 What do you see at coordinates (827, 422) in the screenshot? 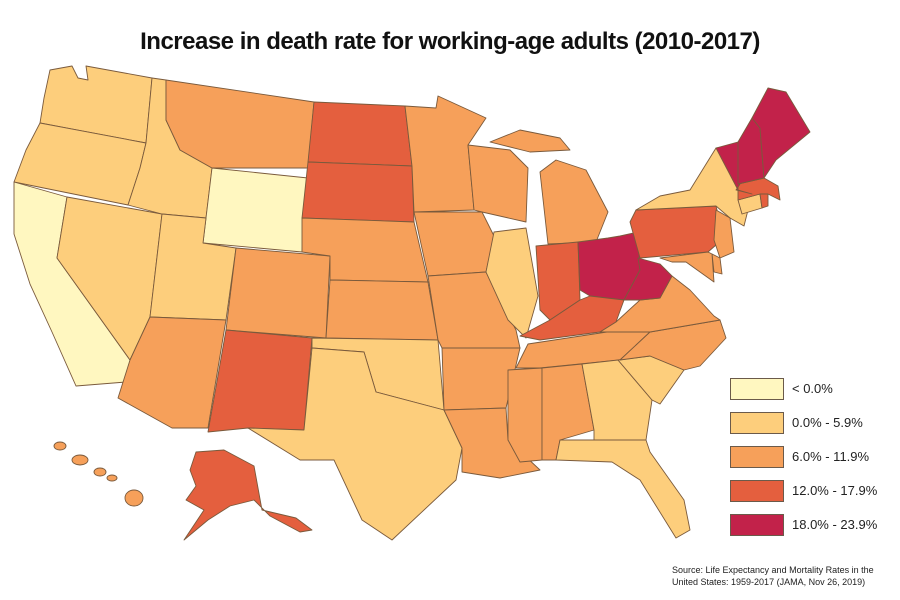
I see `legend-label: 0.0% - 5.9%` at bounding box center [827, 422].